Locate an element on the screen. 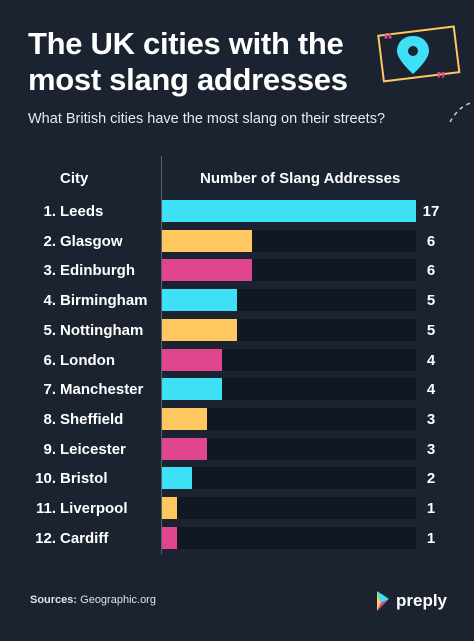 Image resolution: width=474 pixels, height=641 pixels. location-pin-decoration: “ ” is located at coordinates (425, 74).